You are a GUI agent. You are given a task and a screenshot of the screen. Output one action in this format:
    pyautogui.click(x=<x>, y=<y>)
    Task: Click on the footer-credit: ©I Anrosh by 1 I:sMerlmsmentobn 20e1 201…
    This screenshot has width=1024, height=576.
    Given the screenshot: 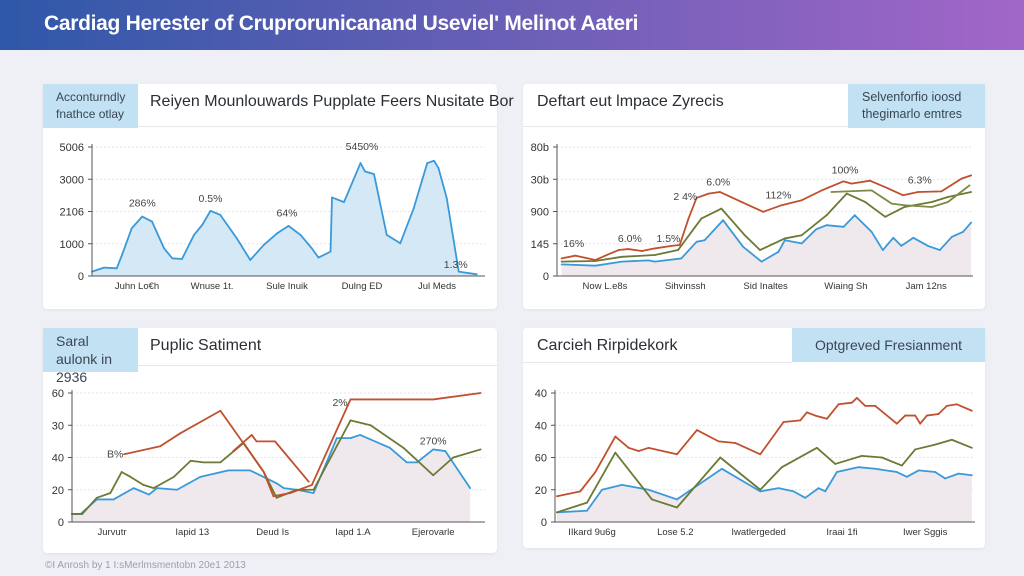 What is the action you would take?
    pyautogui.click(x=145, y=565)
    